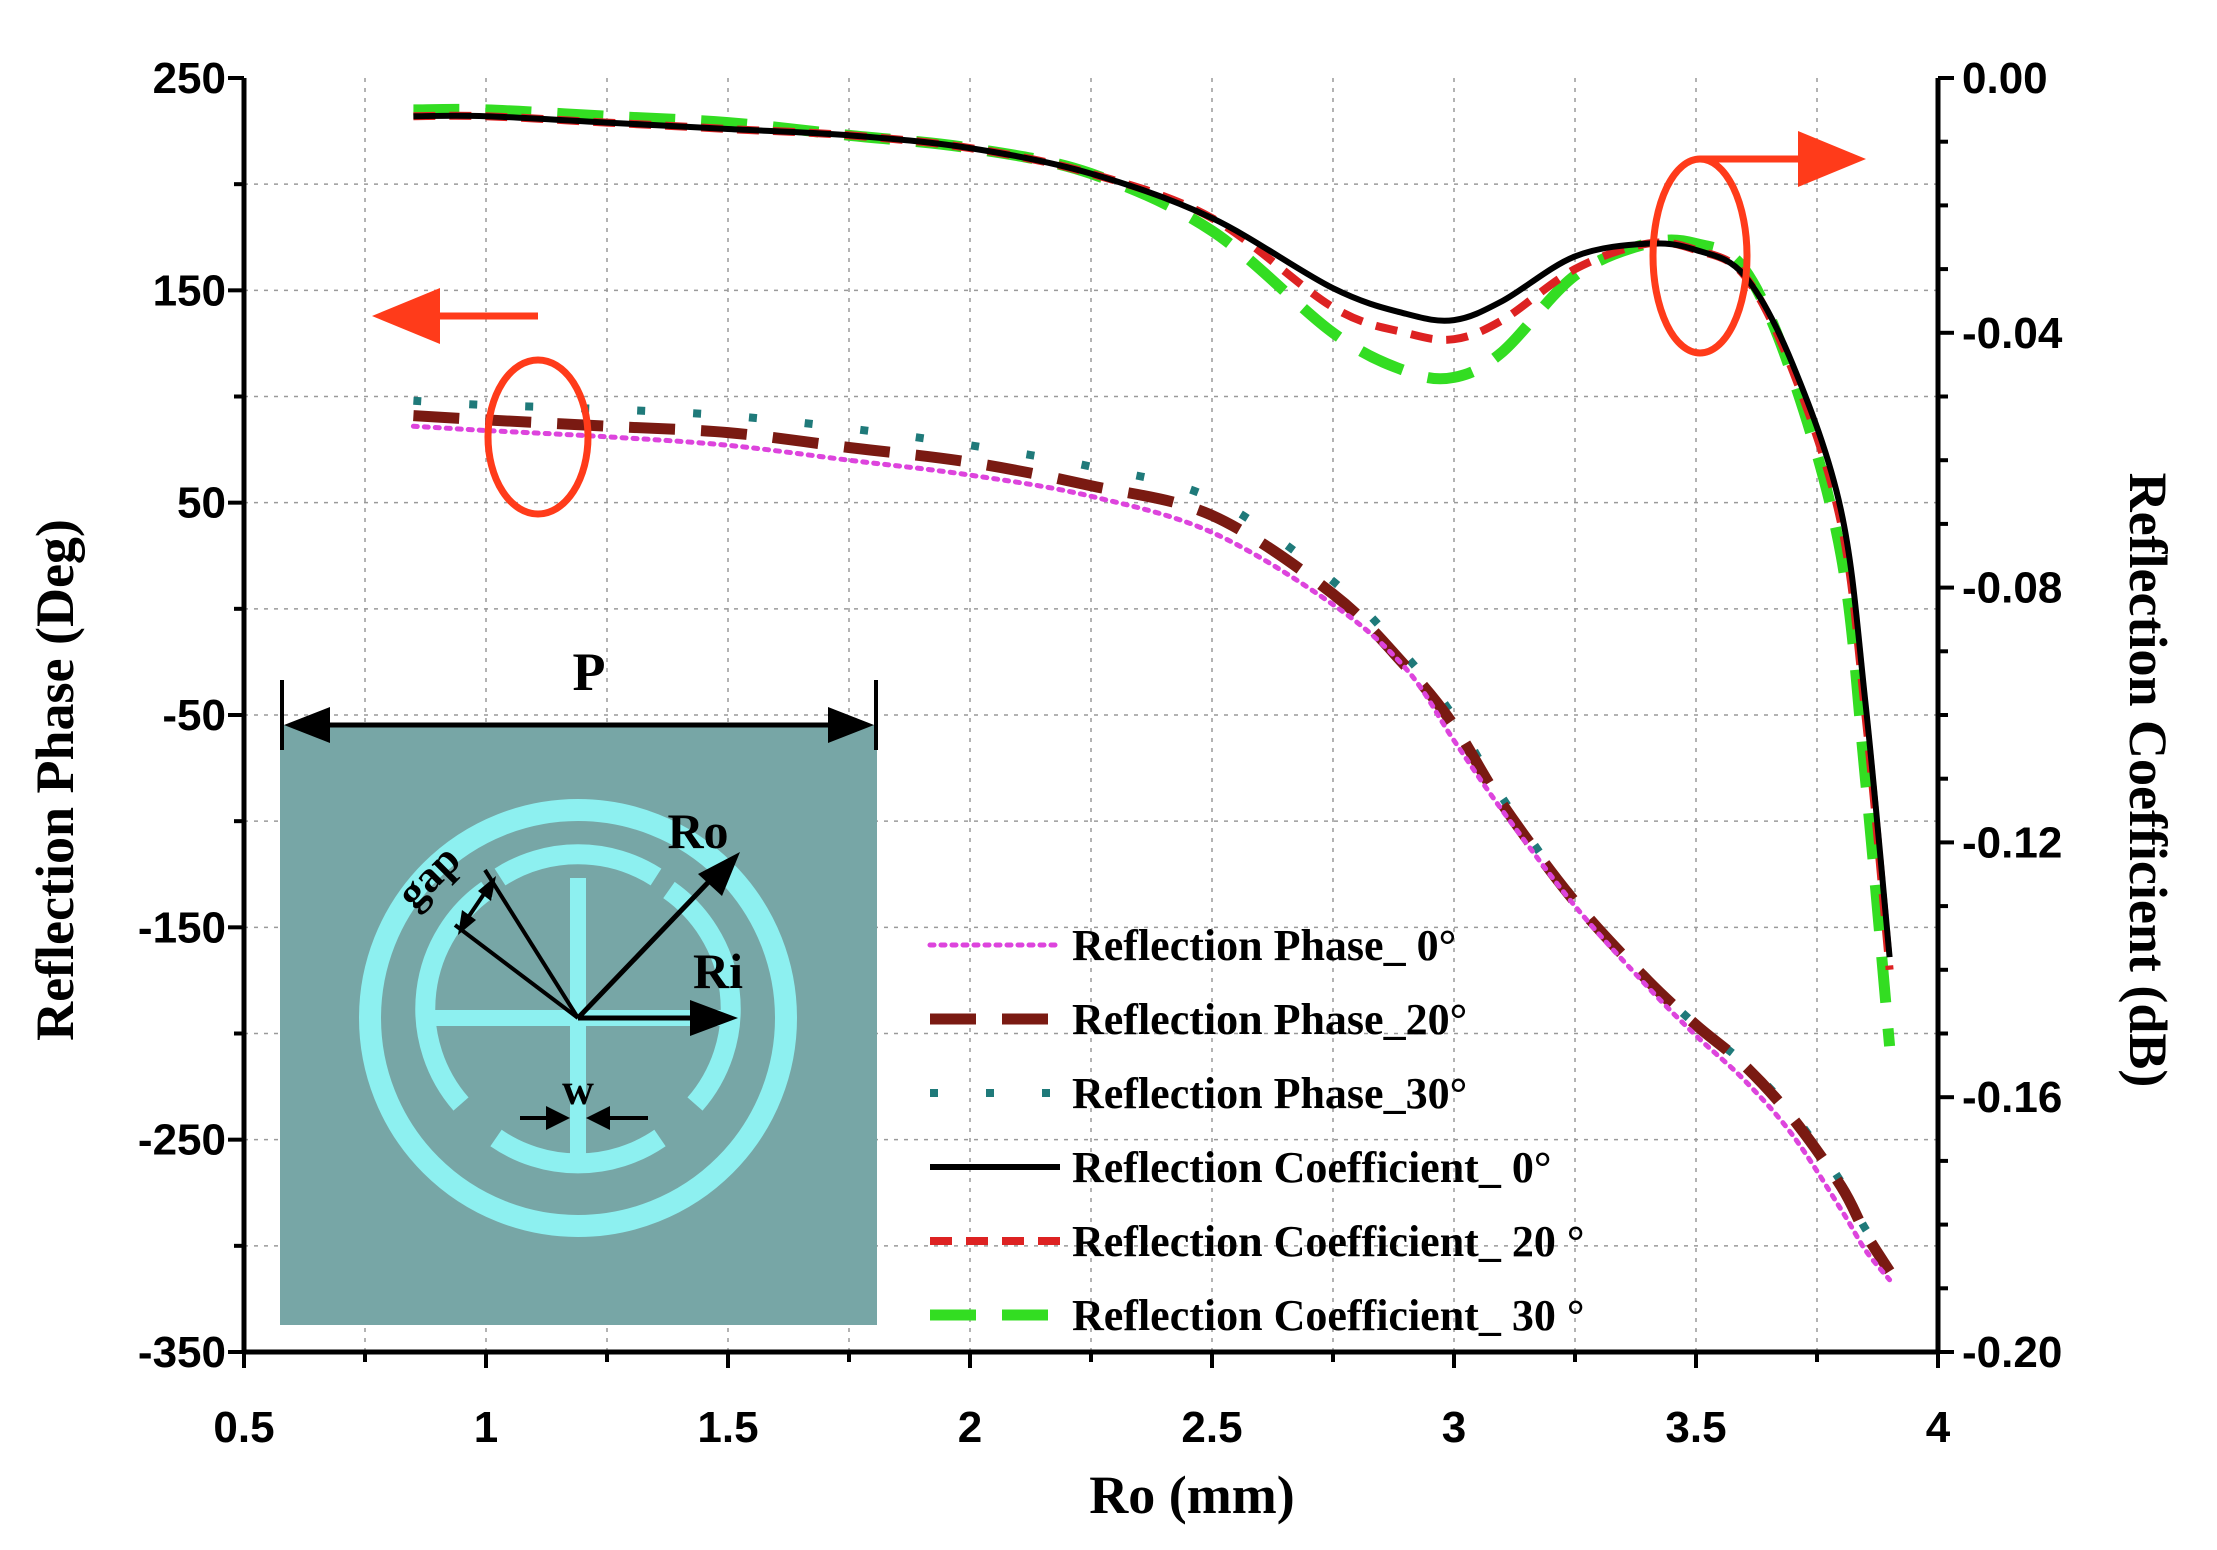  What do you see at coordinates (1328, 1241) in the screenshot?
I see `legend-label-5: Reflection Coefficient_ 20 °` at bounding box center [1328, 1241].